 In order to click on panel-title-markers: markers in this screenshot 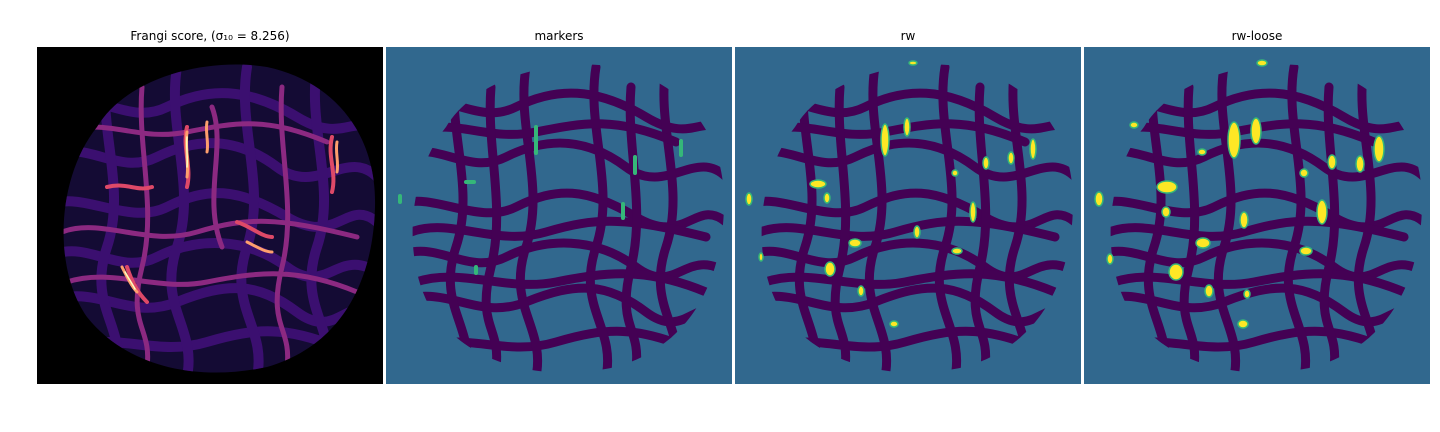, I will do `click(559, 36)`.